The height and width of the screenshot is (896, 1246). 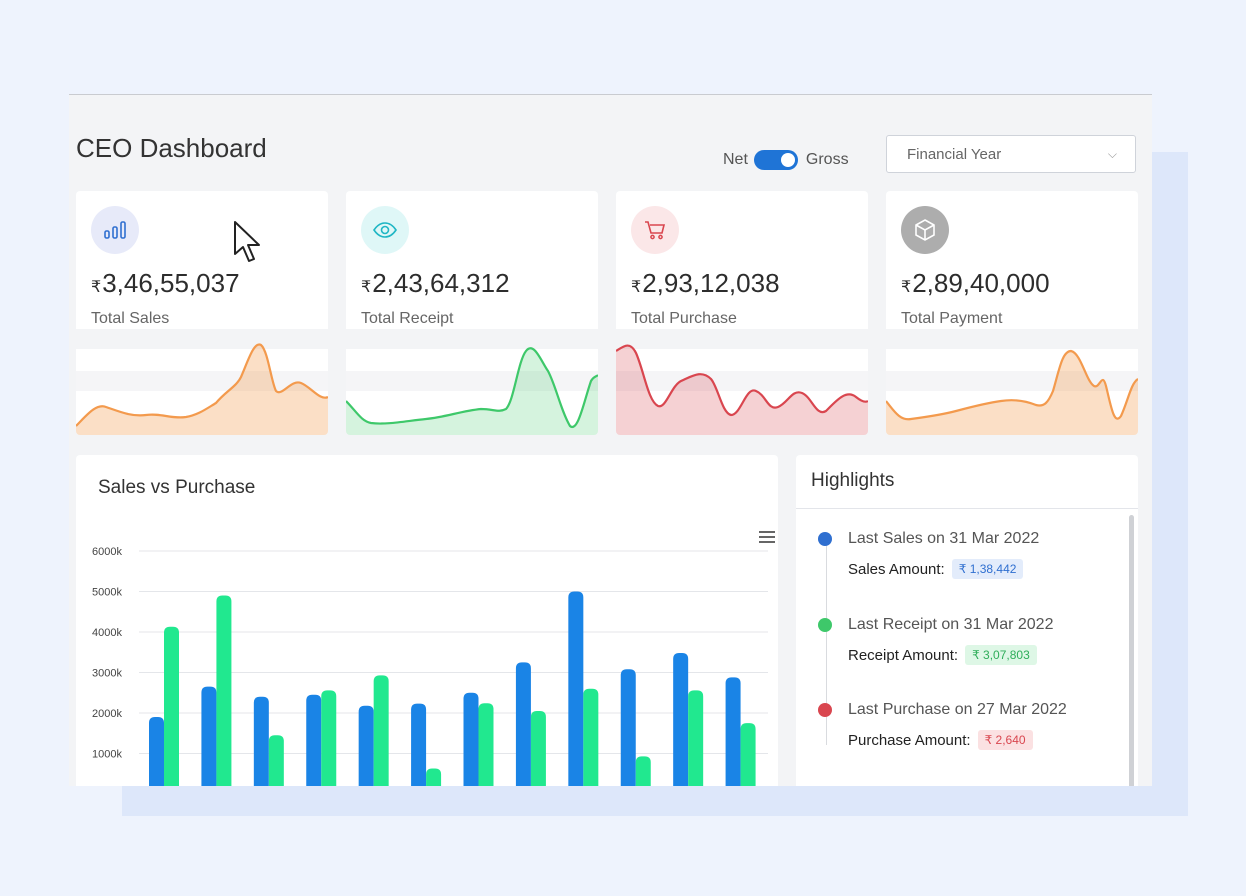 I want to click on kpi-card-total-receipt: ₹2,43,64,312 Total Receipt, so click(x=472, y=313).